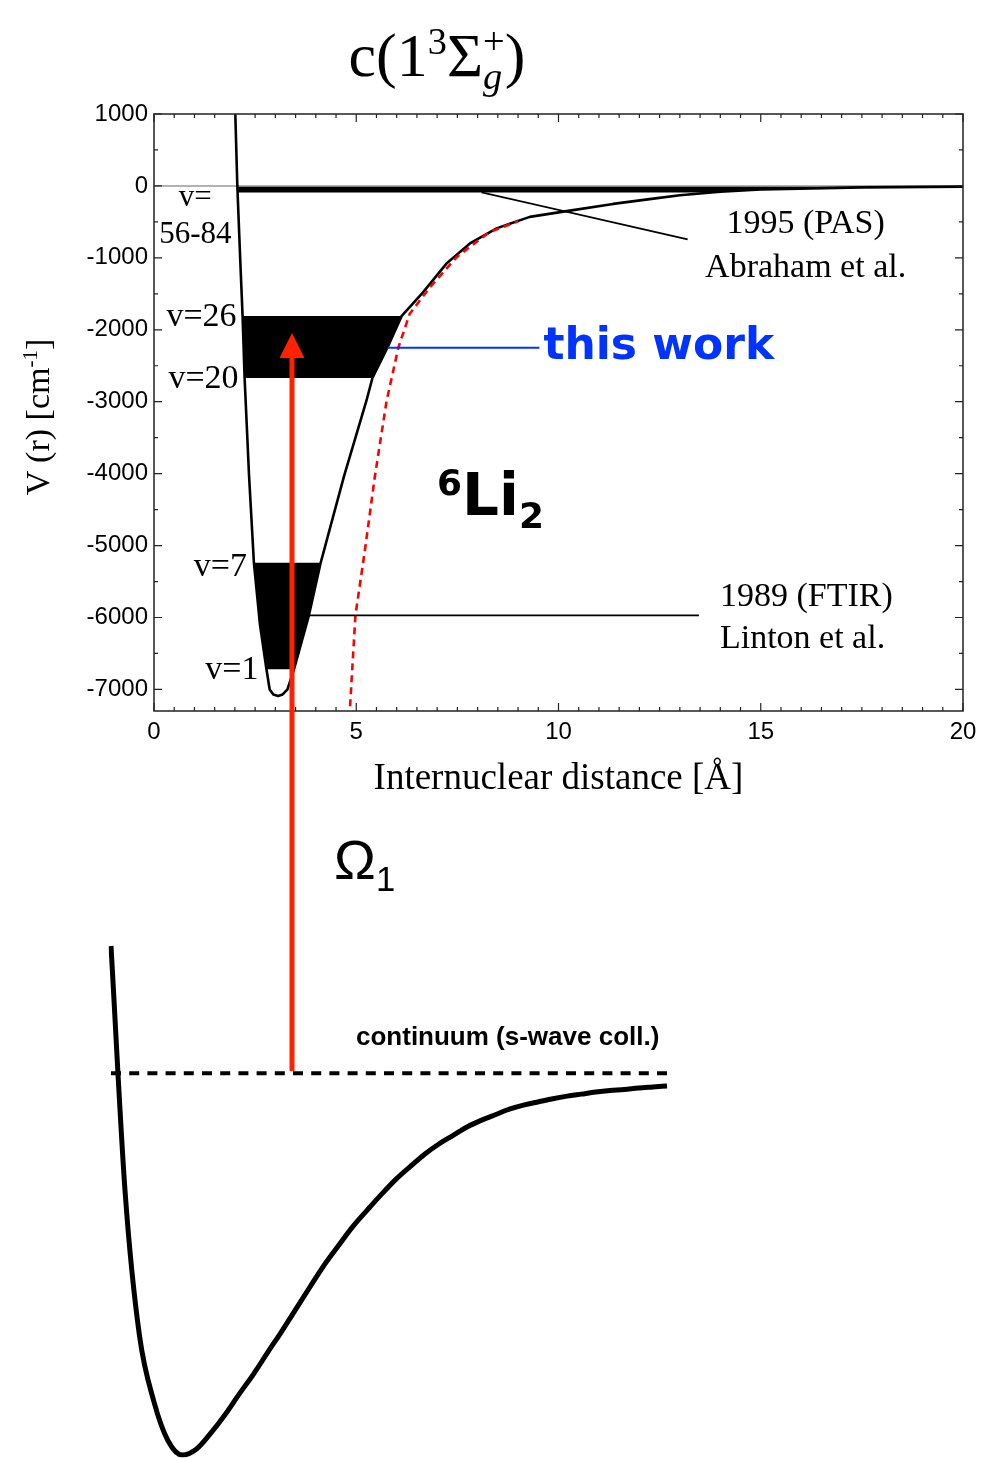 This screenshot has height=1458, width=984. Describe the element at coordinates (761, 731) in the screenshot. I see `x-tick-label: 15` at that location.